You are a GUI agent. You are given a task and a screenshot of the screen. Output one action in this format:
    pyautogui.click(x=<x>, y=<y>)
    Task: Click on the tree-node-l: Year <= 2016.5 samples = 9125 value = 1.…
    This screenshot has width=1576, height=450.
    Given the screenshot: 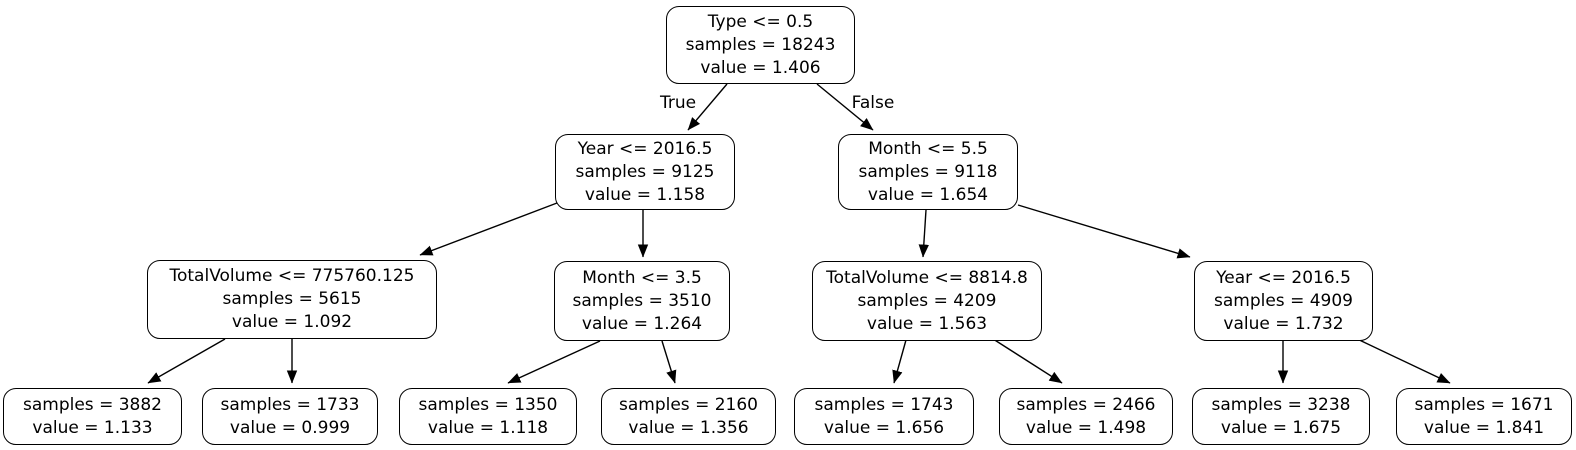 What is the action you would take?
    pyautogui.click(x=645, y=172)
    